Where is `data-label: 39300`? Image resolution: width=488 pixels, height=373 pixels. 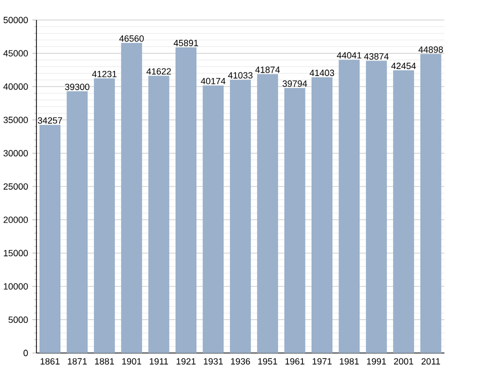
data-label: 39300 is located at coordinates (77, 87).